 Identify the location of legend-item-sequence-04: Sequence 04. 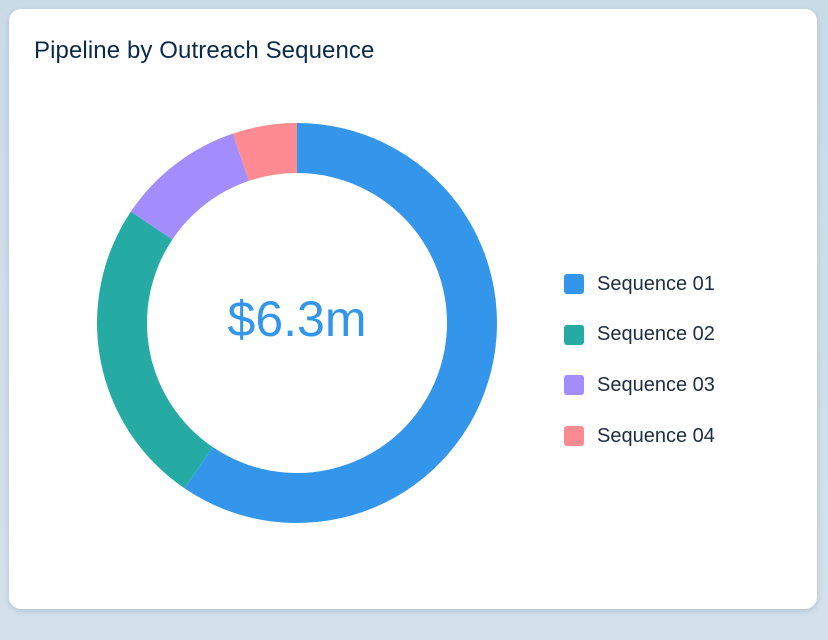
(639, 436).